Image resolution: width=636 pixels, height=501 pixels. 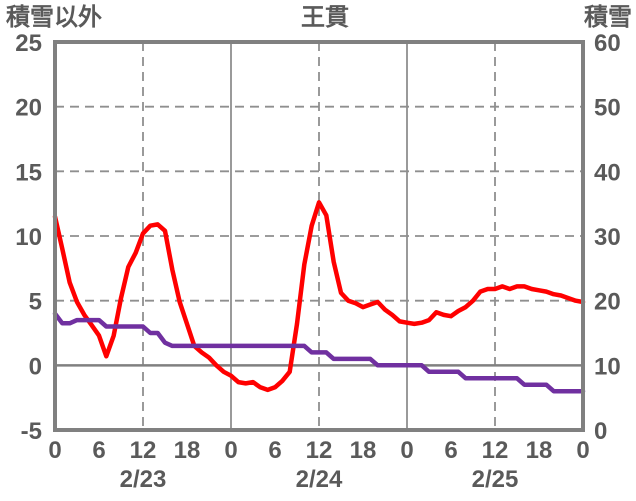 What do you see at coordinates (325, 17) in the screenshot?
I see `chart-title: 王貫` at bounding box center [325, 17].